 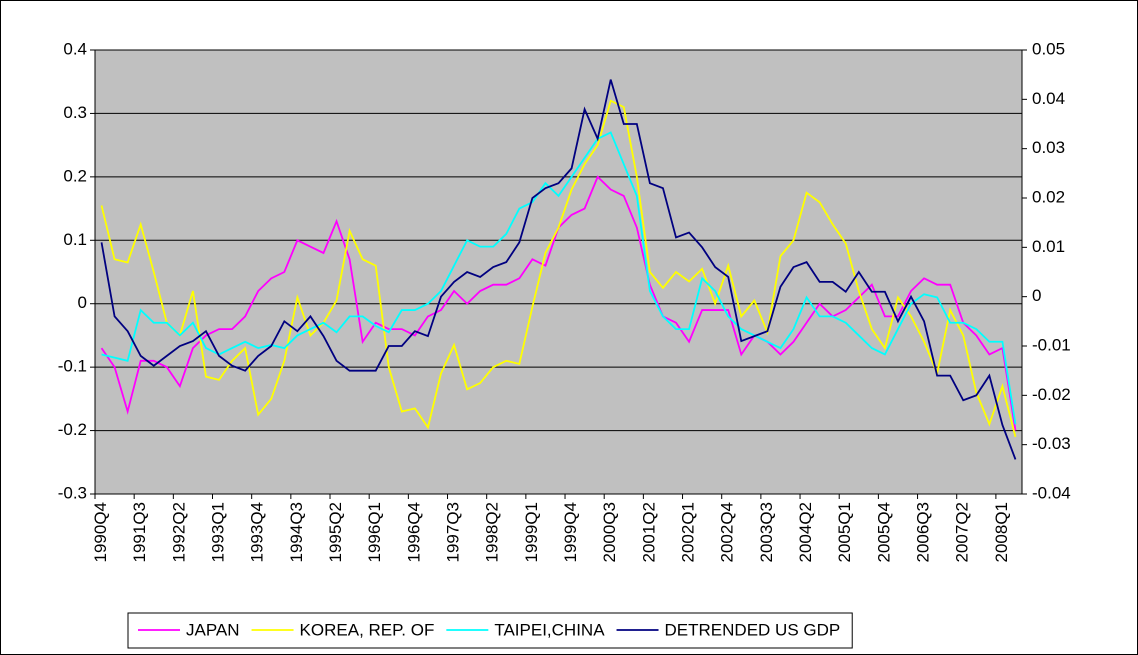 What do you see at coordinates (213, 629) in the screenshot?
I see `legend-label: JAPAN` at bounding box center [213, 629].